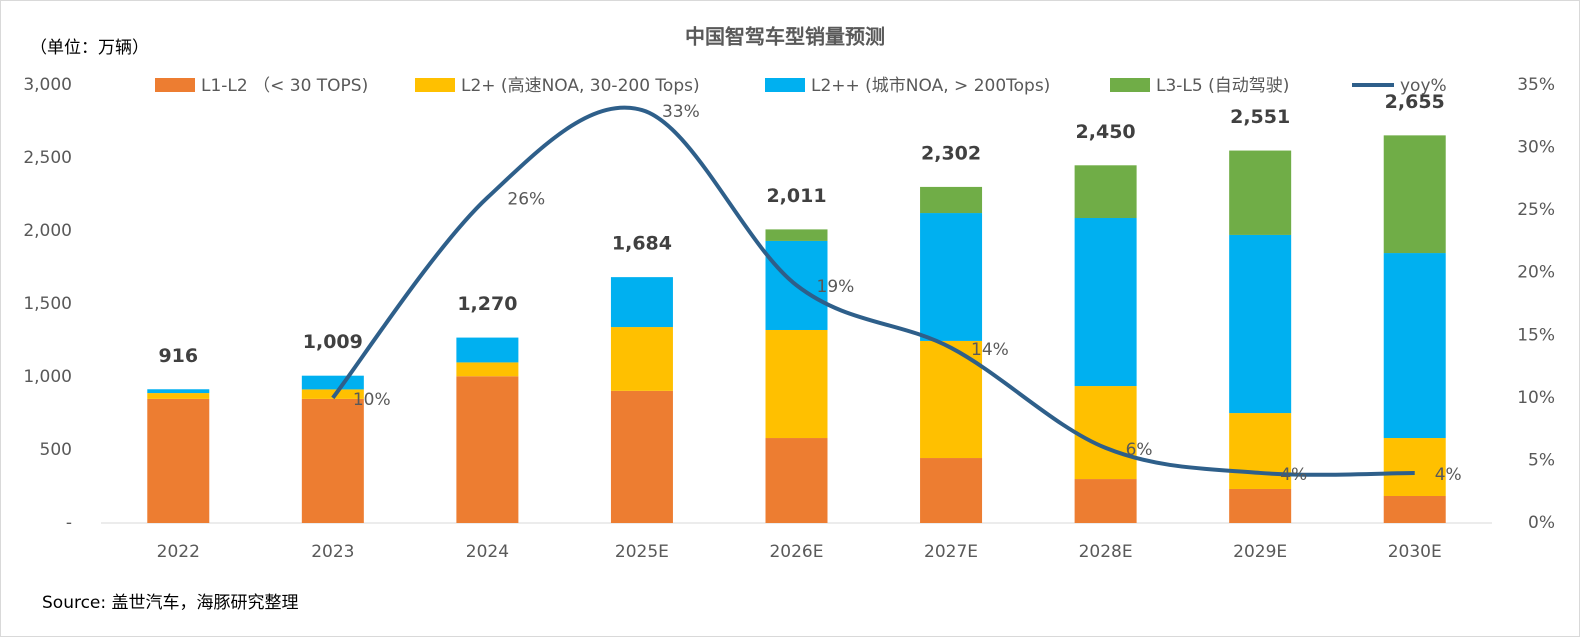 This screenshot has width=1580, height=637. I want to click on y-tick-label: 3,000, so click(47, 85).